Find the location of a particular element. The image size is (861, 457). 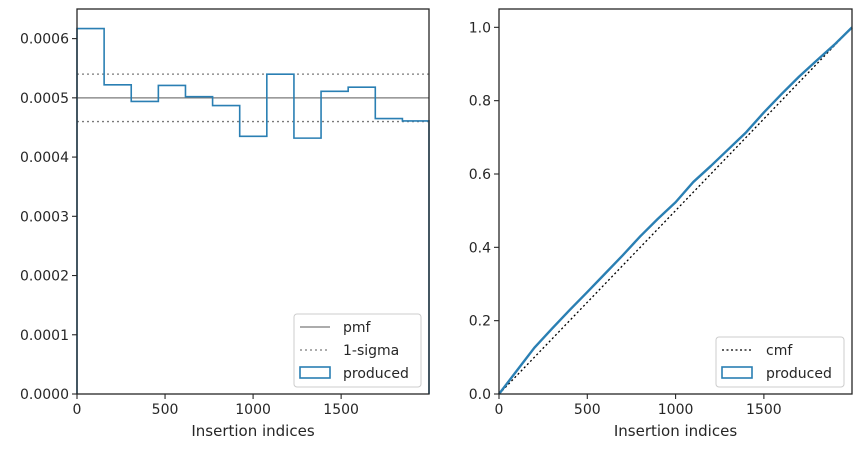

y-tick-label: 0.0006 is located at coordinates (44, 40).